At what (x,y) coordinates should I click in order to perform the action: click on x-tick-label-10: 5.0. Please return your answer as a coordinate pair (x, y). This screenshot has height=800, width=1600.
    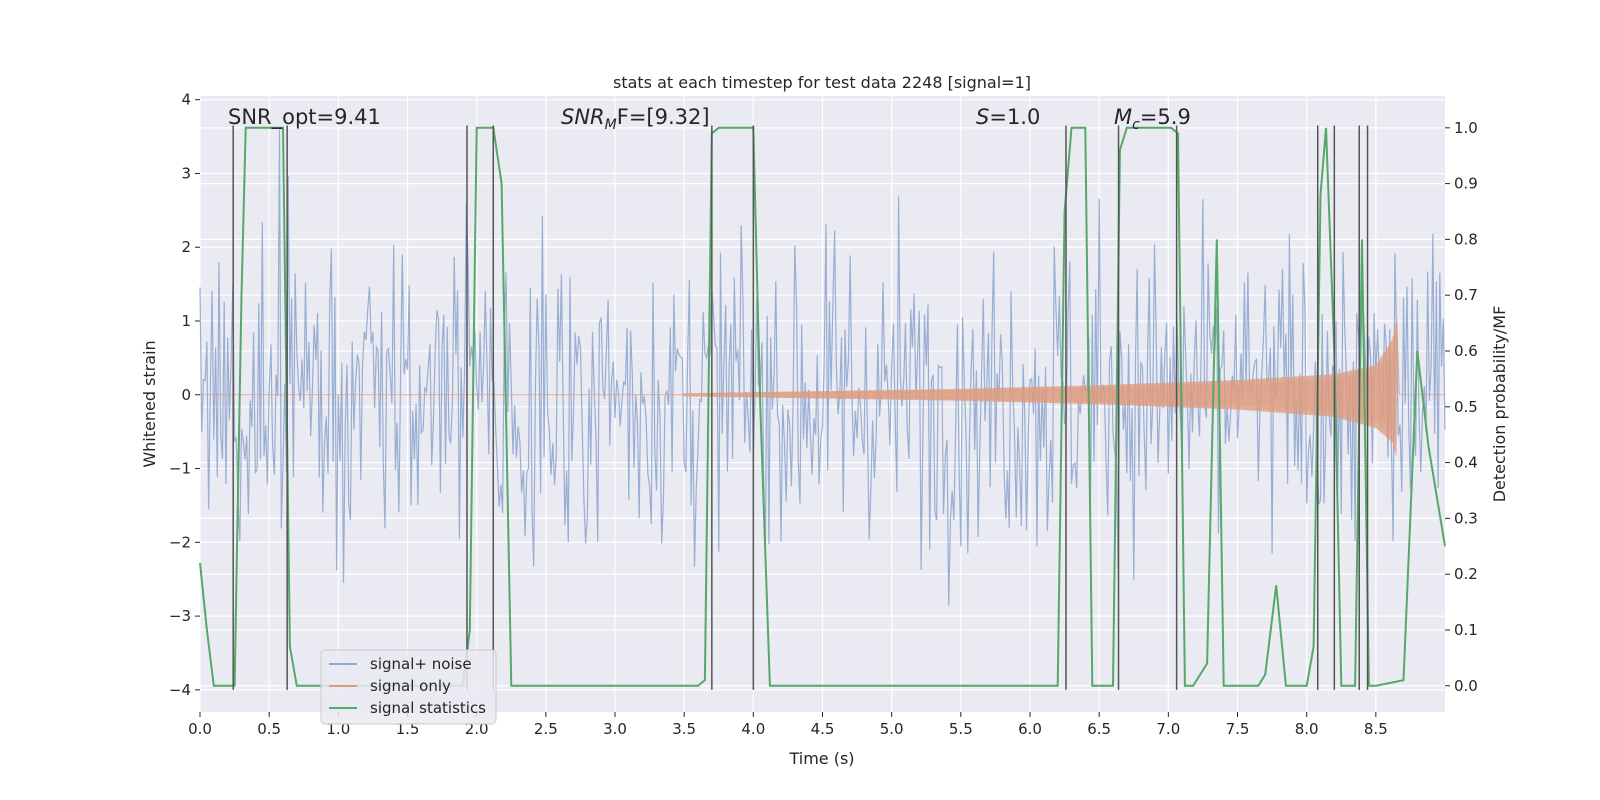
    Looking at the image, I should click on (892, 729).